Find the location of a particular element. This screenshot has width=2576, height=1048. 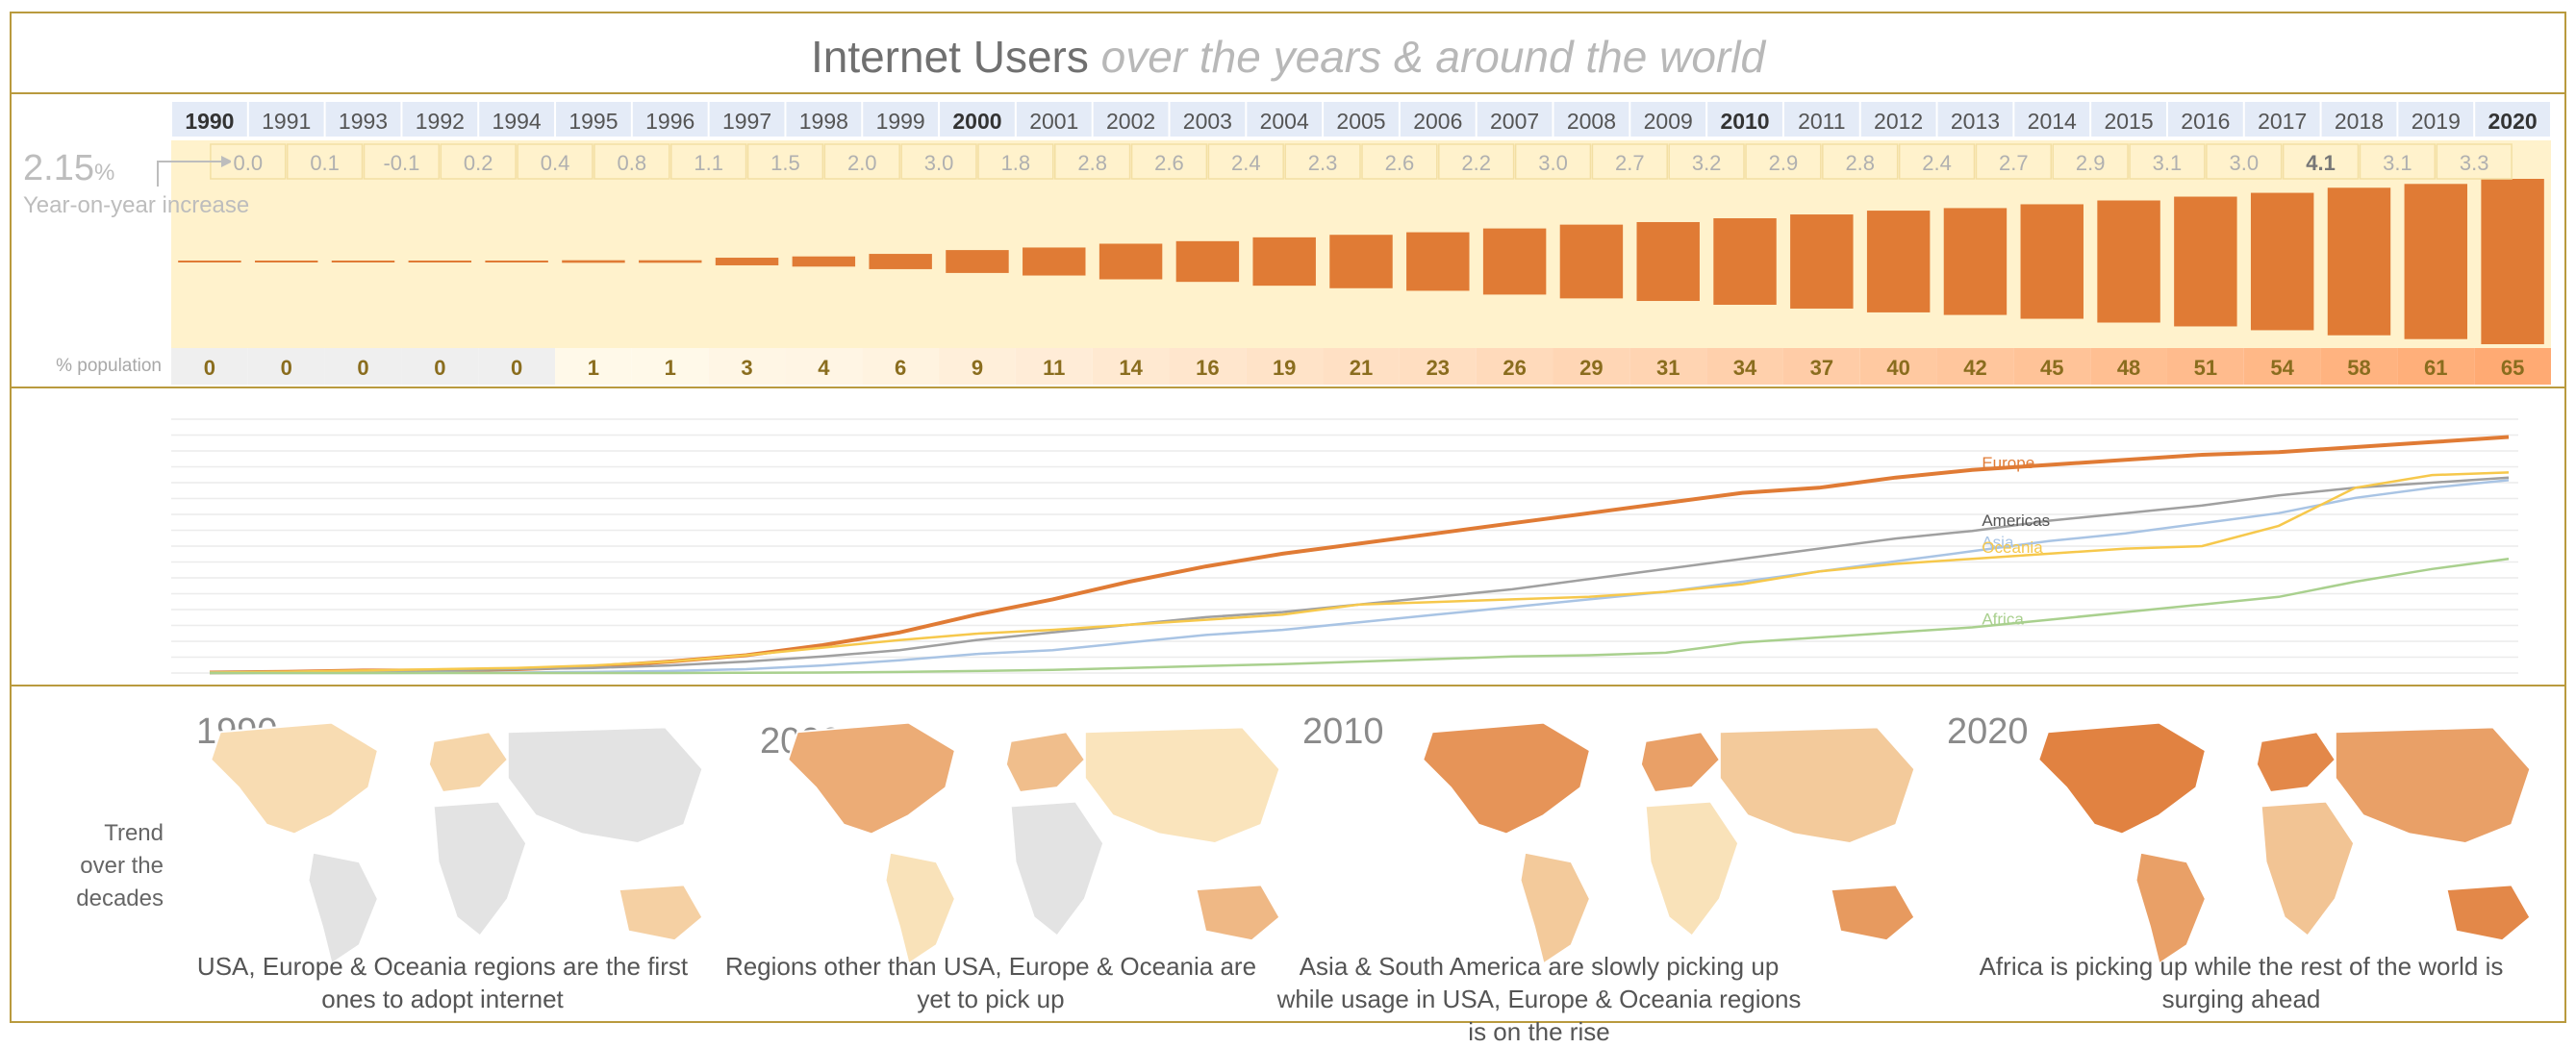

population-value: 31 is located at coordinates (1668, 368).